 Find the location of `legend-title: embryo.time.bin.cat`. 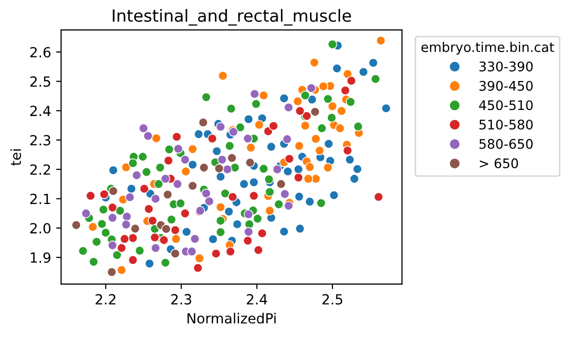

legend-title: embryo.time.bin.cat is located at coordinates (487, 48).